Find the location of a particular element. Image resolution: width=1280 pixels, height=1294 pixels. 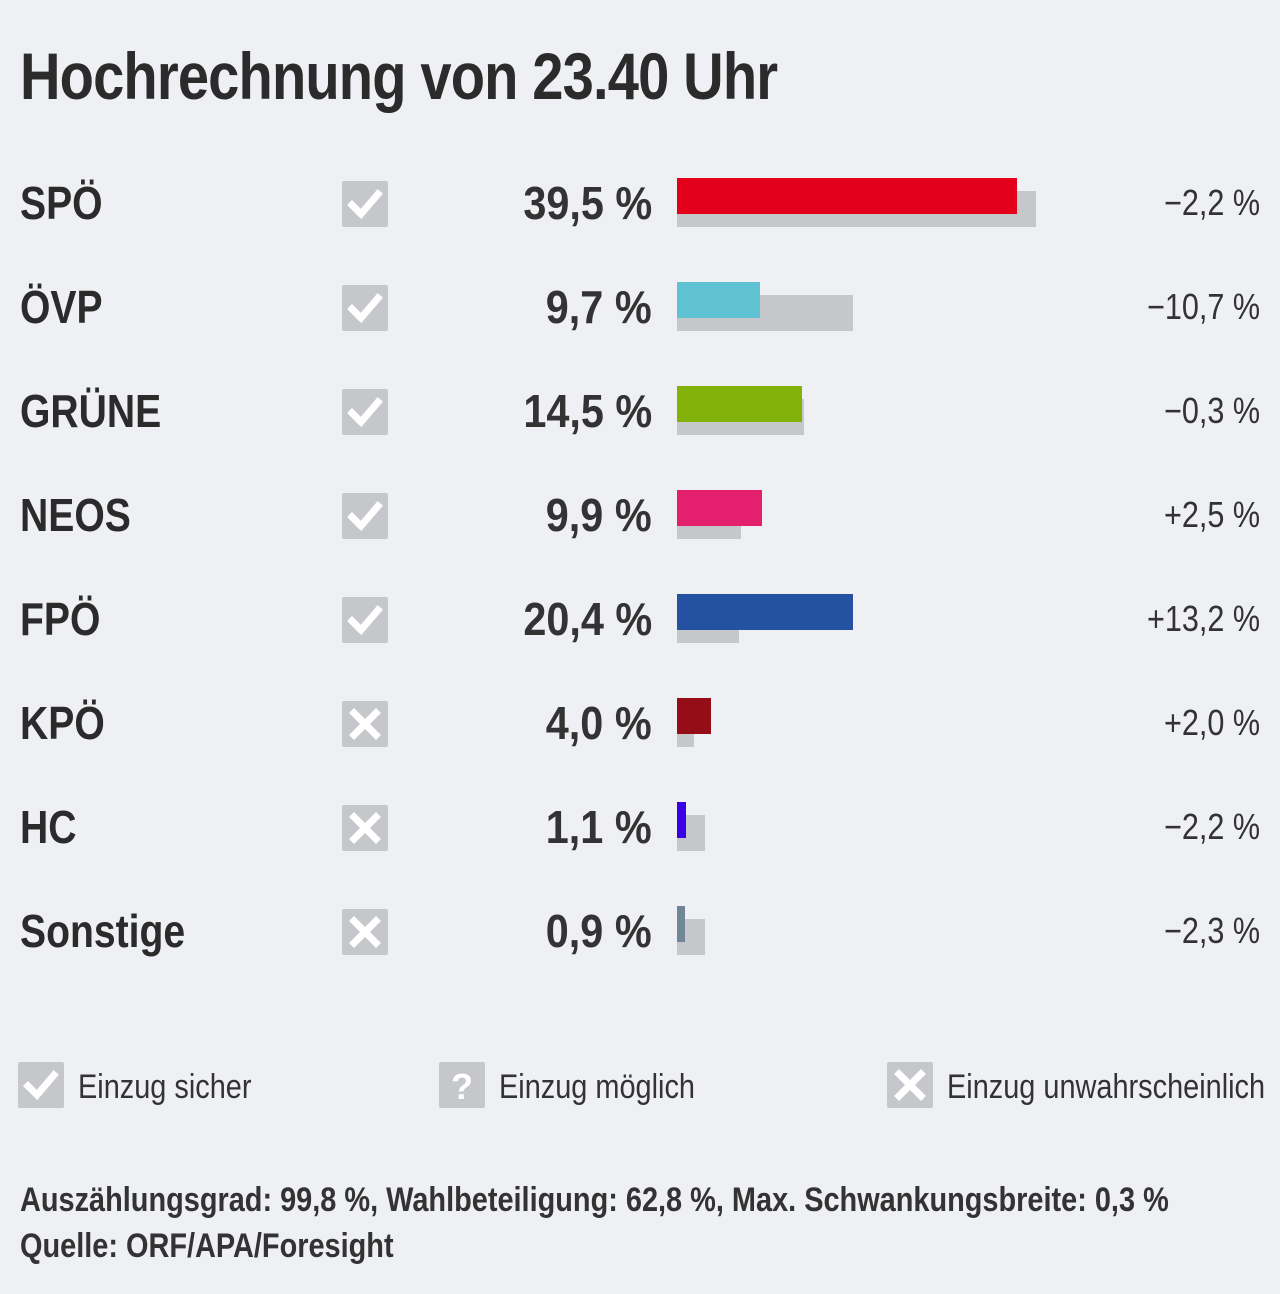

question-icon: ? is located at coordinates (462, 1085).